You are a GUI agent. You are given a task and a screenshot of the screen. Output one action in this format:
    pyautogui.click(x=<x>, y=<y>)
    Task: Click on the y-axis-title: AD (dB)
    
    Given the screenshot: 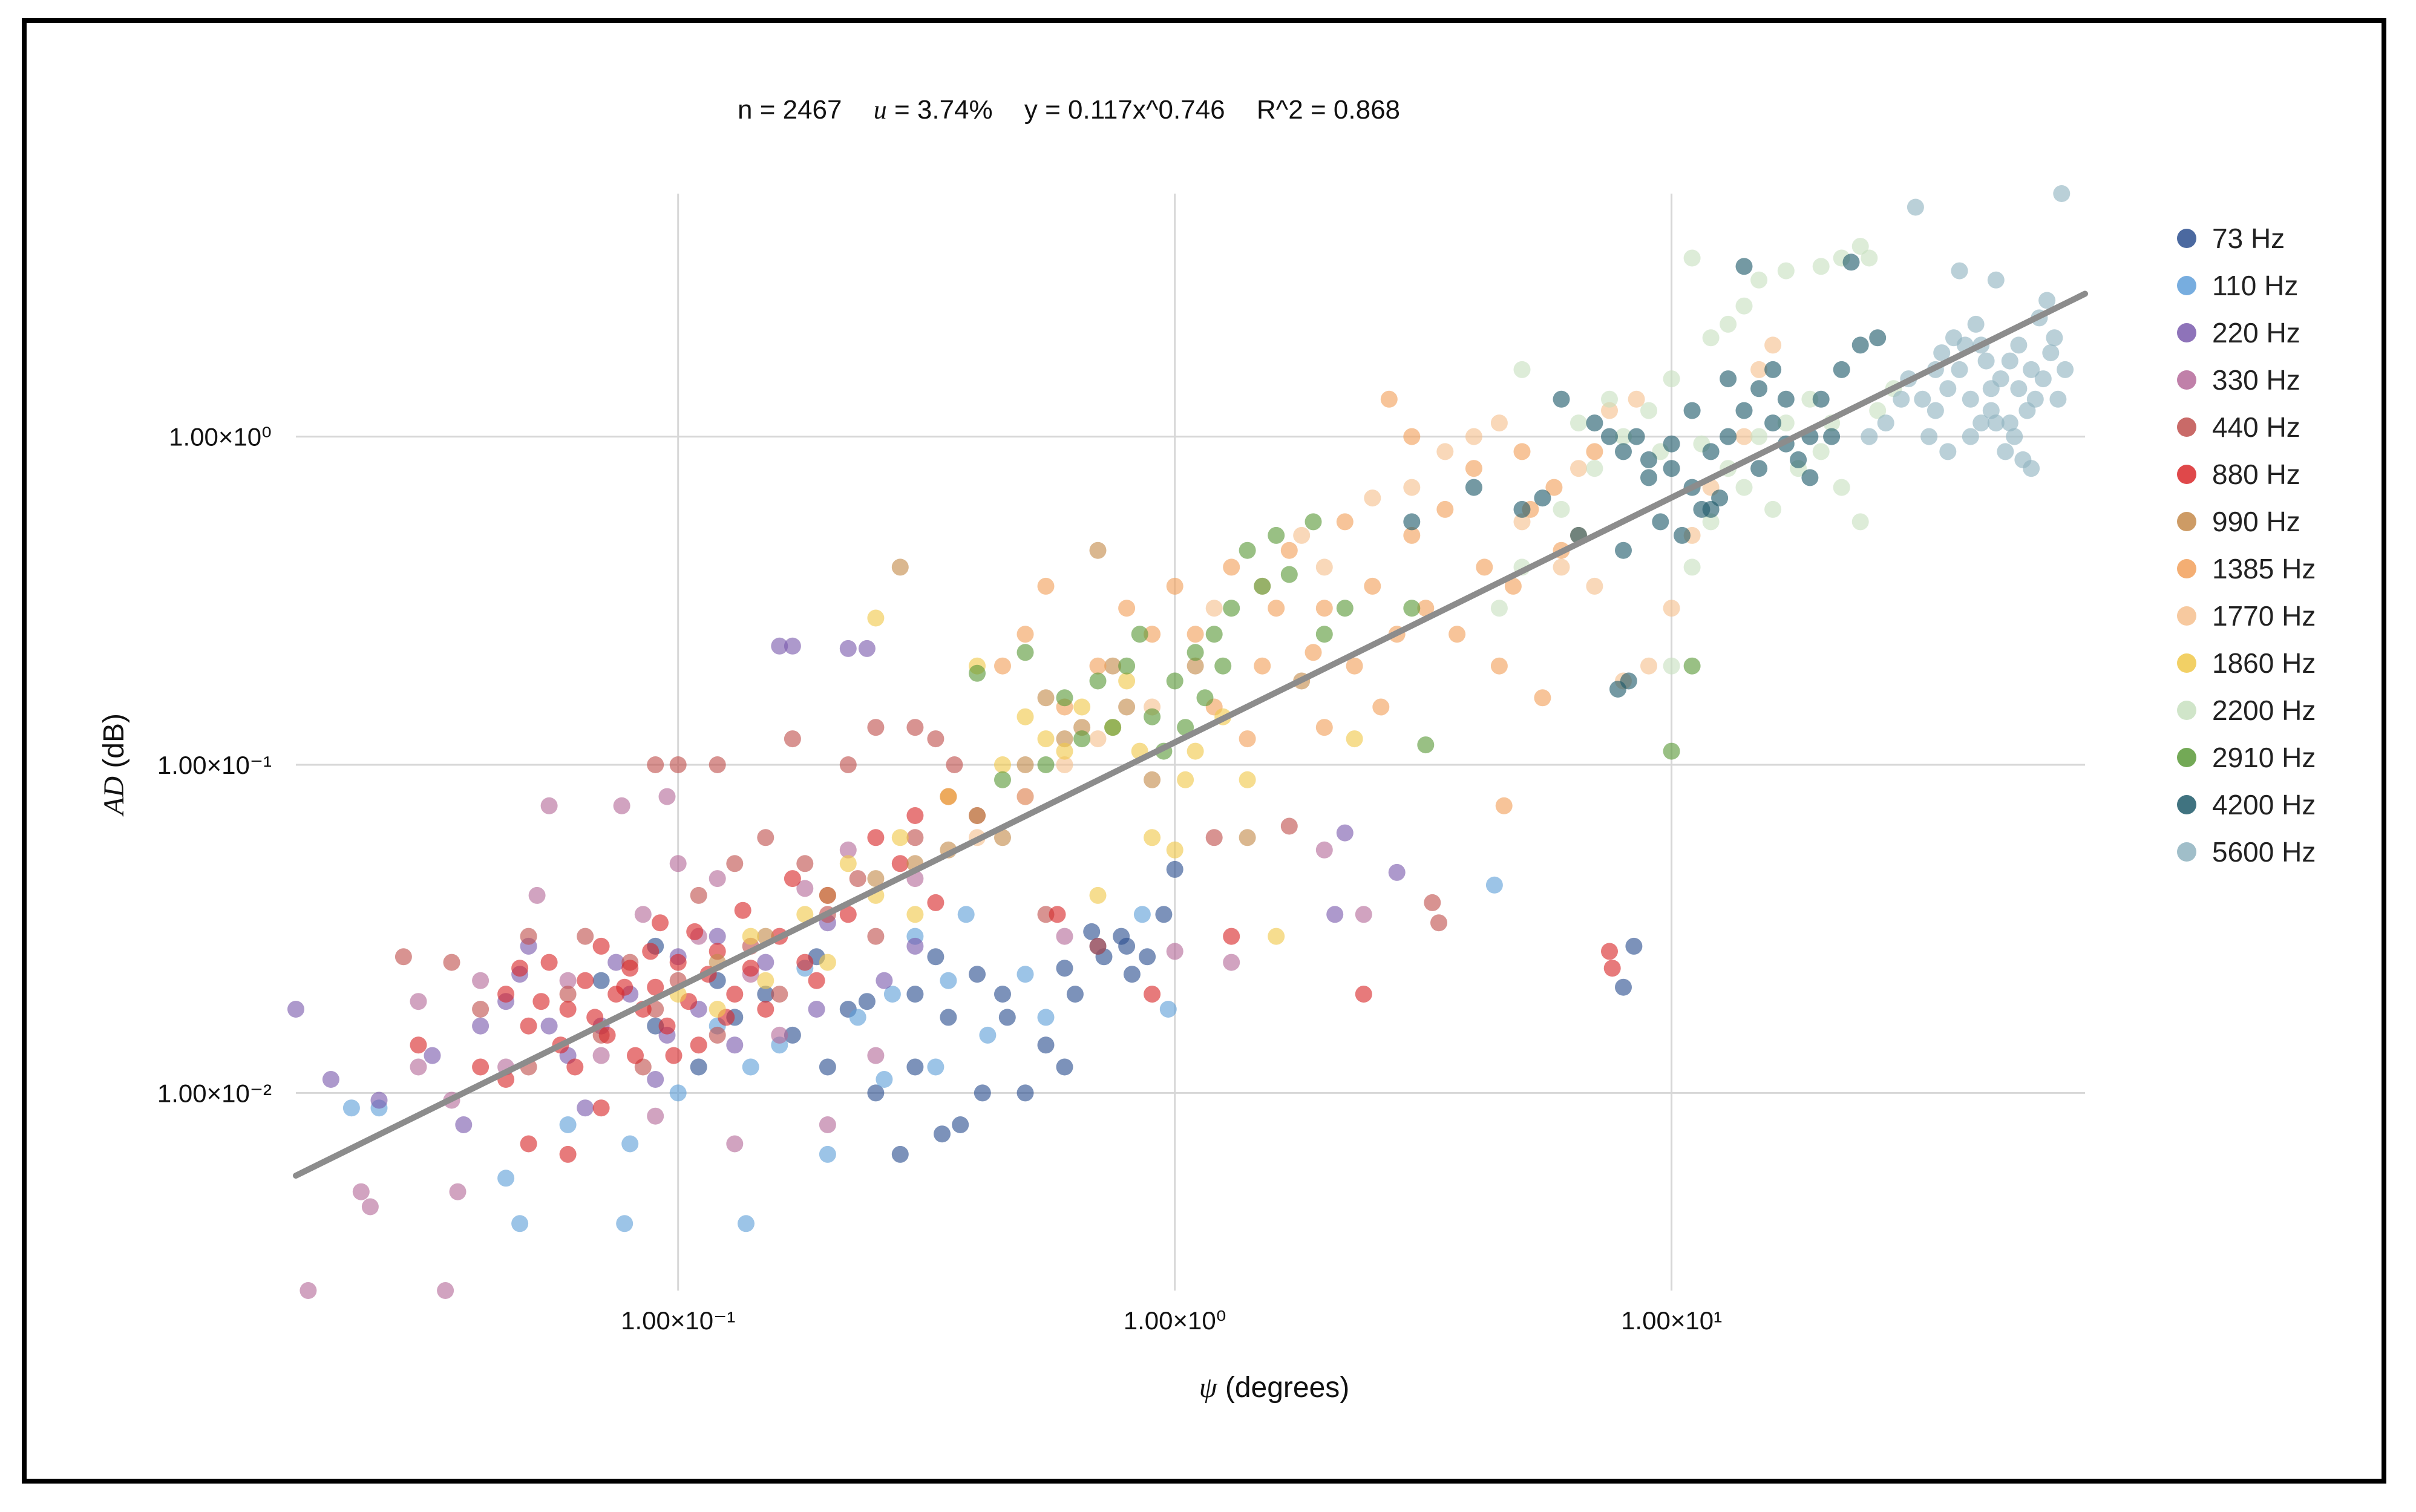 What is the action you would take?
    pyautogui.click(x=114, y=765)
    